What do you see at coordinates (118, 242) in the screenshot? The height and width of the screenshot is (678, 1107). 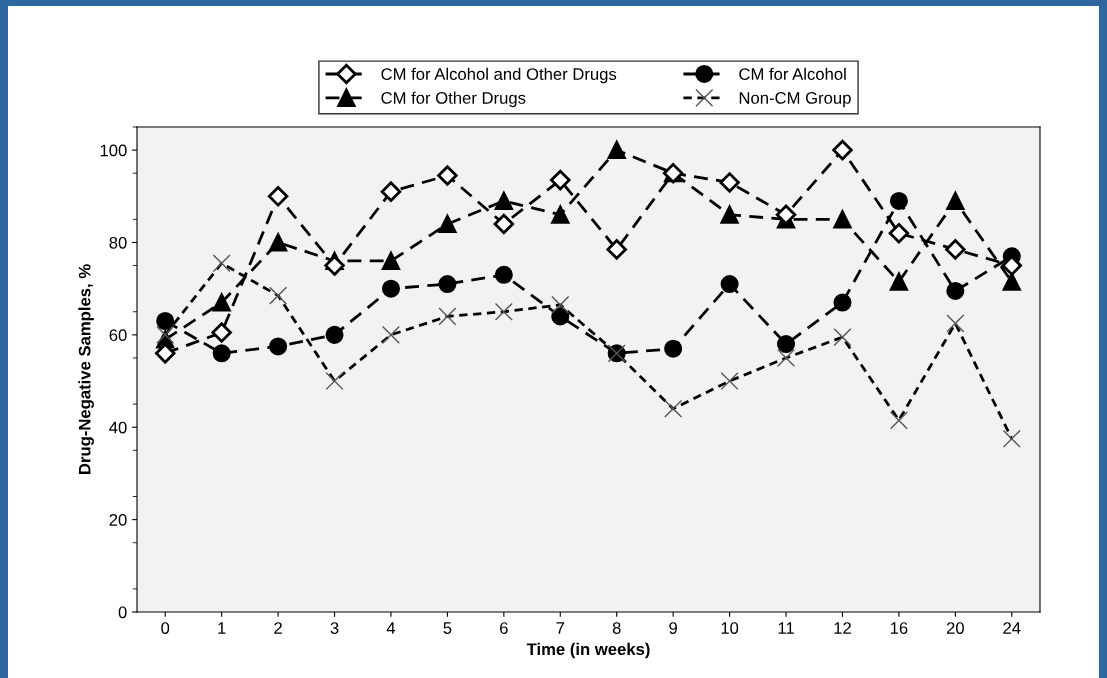 I see `y-tick-label: 80` at bounding box center [118, 242].